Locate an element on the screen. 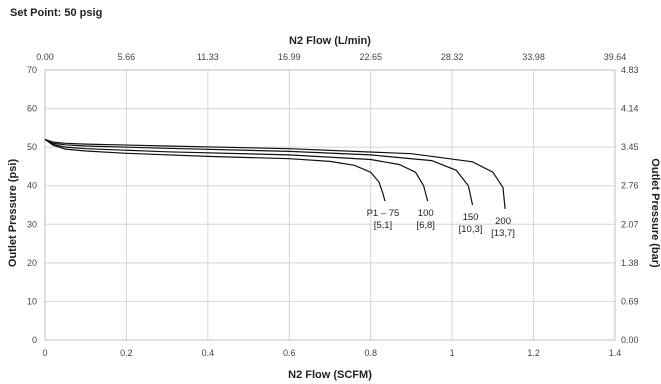  series-label-line: [13,7] is located at coordinates (503, 233).